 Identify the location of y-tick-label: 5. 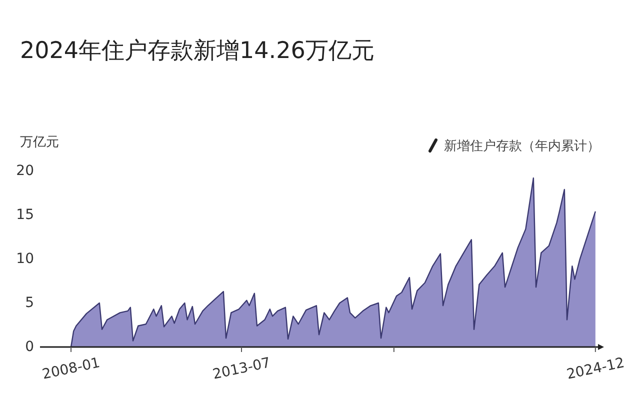
(29, 303).